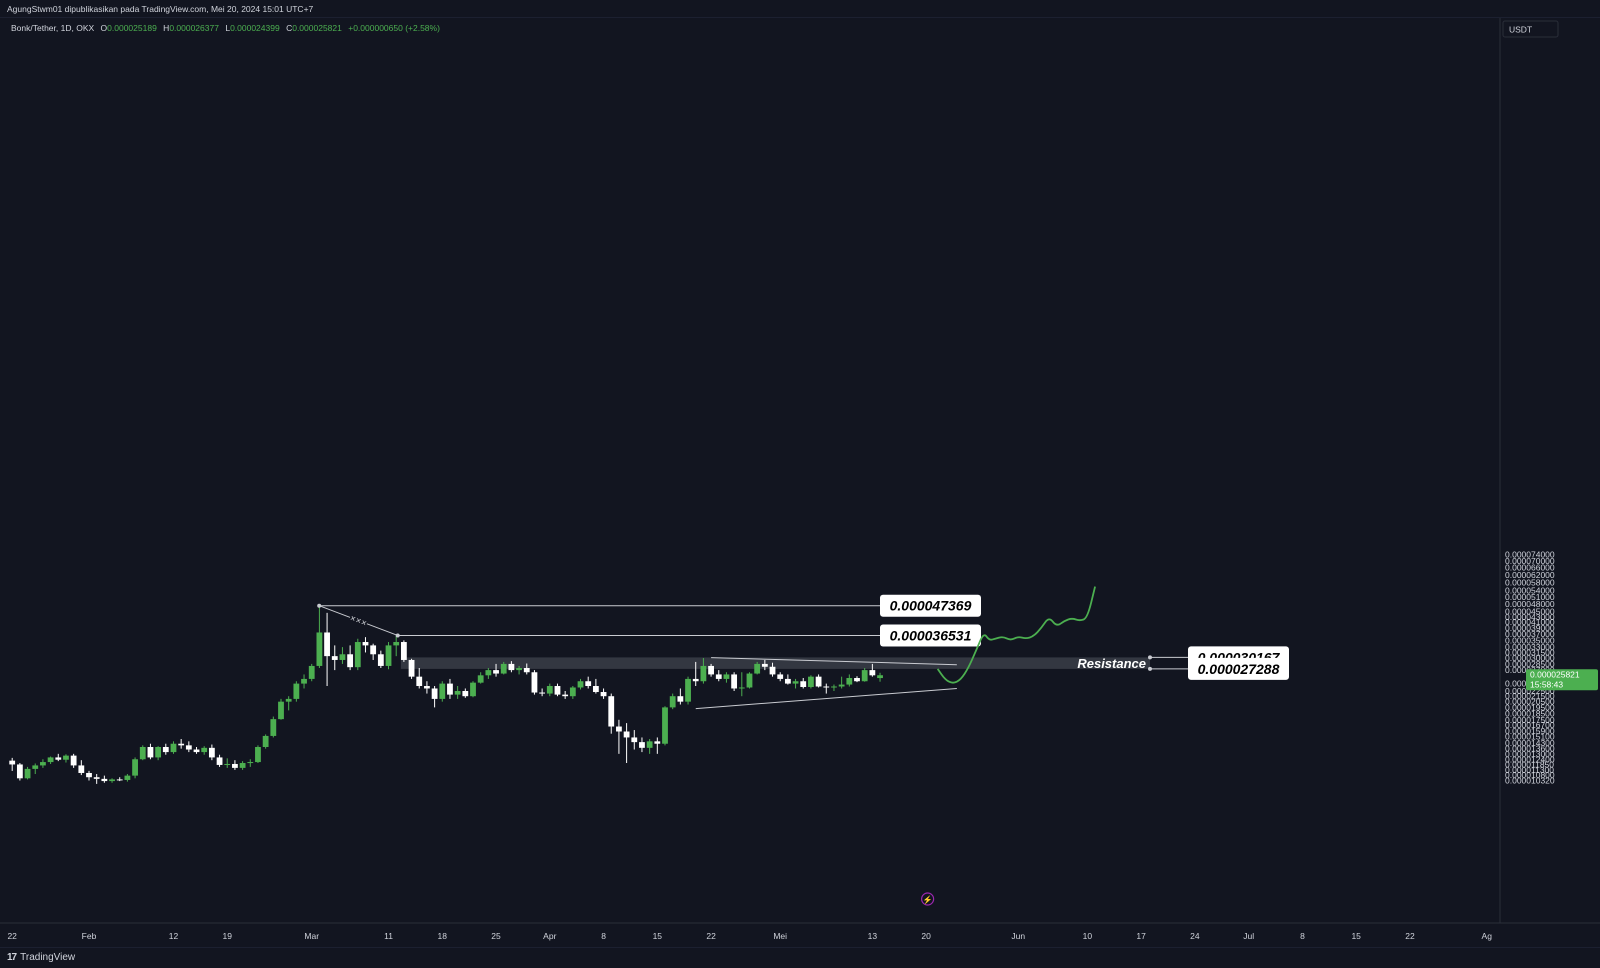 The width and height of the screenshot is (1600, 968). Describe the element at coordinates (826, 698) in the screenshot. I see `trendline-ascending` at that location.